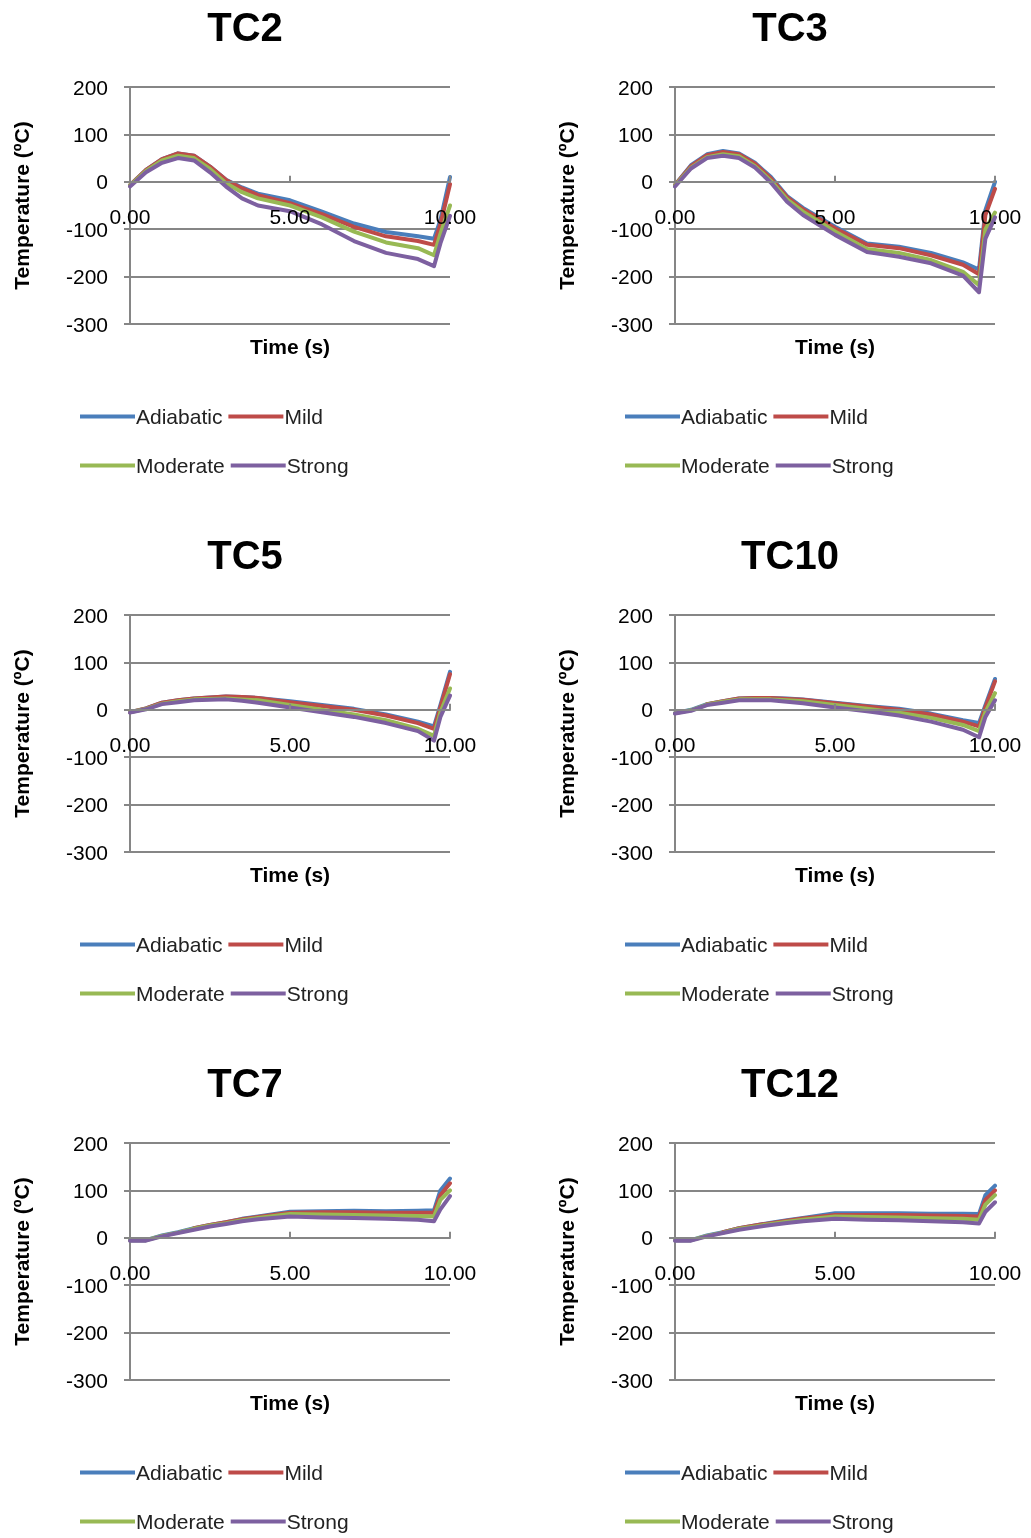 This screenshot has height=1538, width=1031. Describe the element at coordinates (790, 27) in the screenshot. I see `chart-title: TC3` at that location.